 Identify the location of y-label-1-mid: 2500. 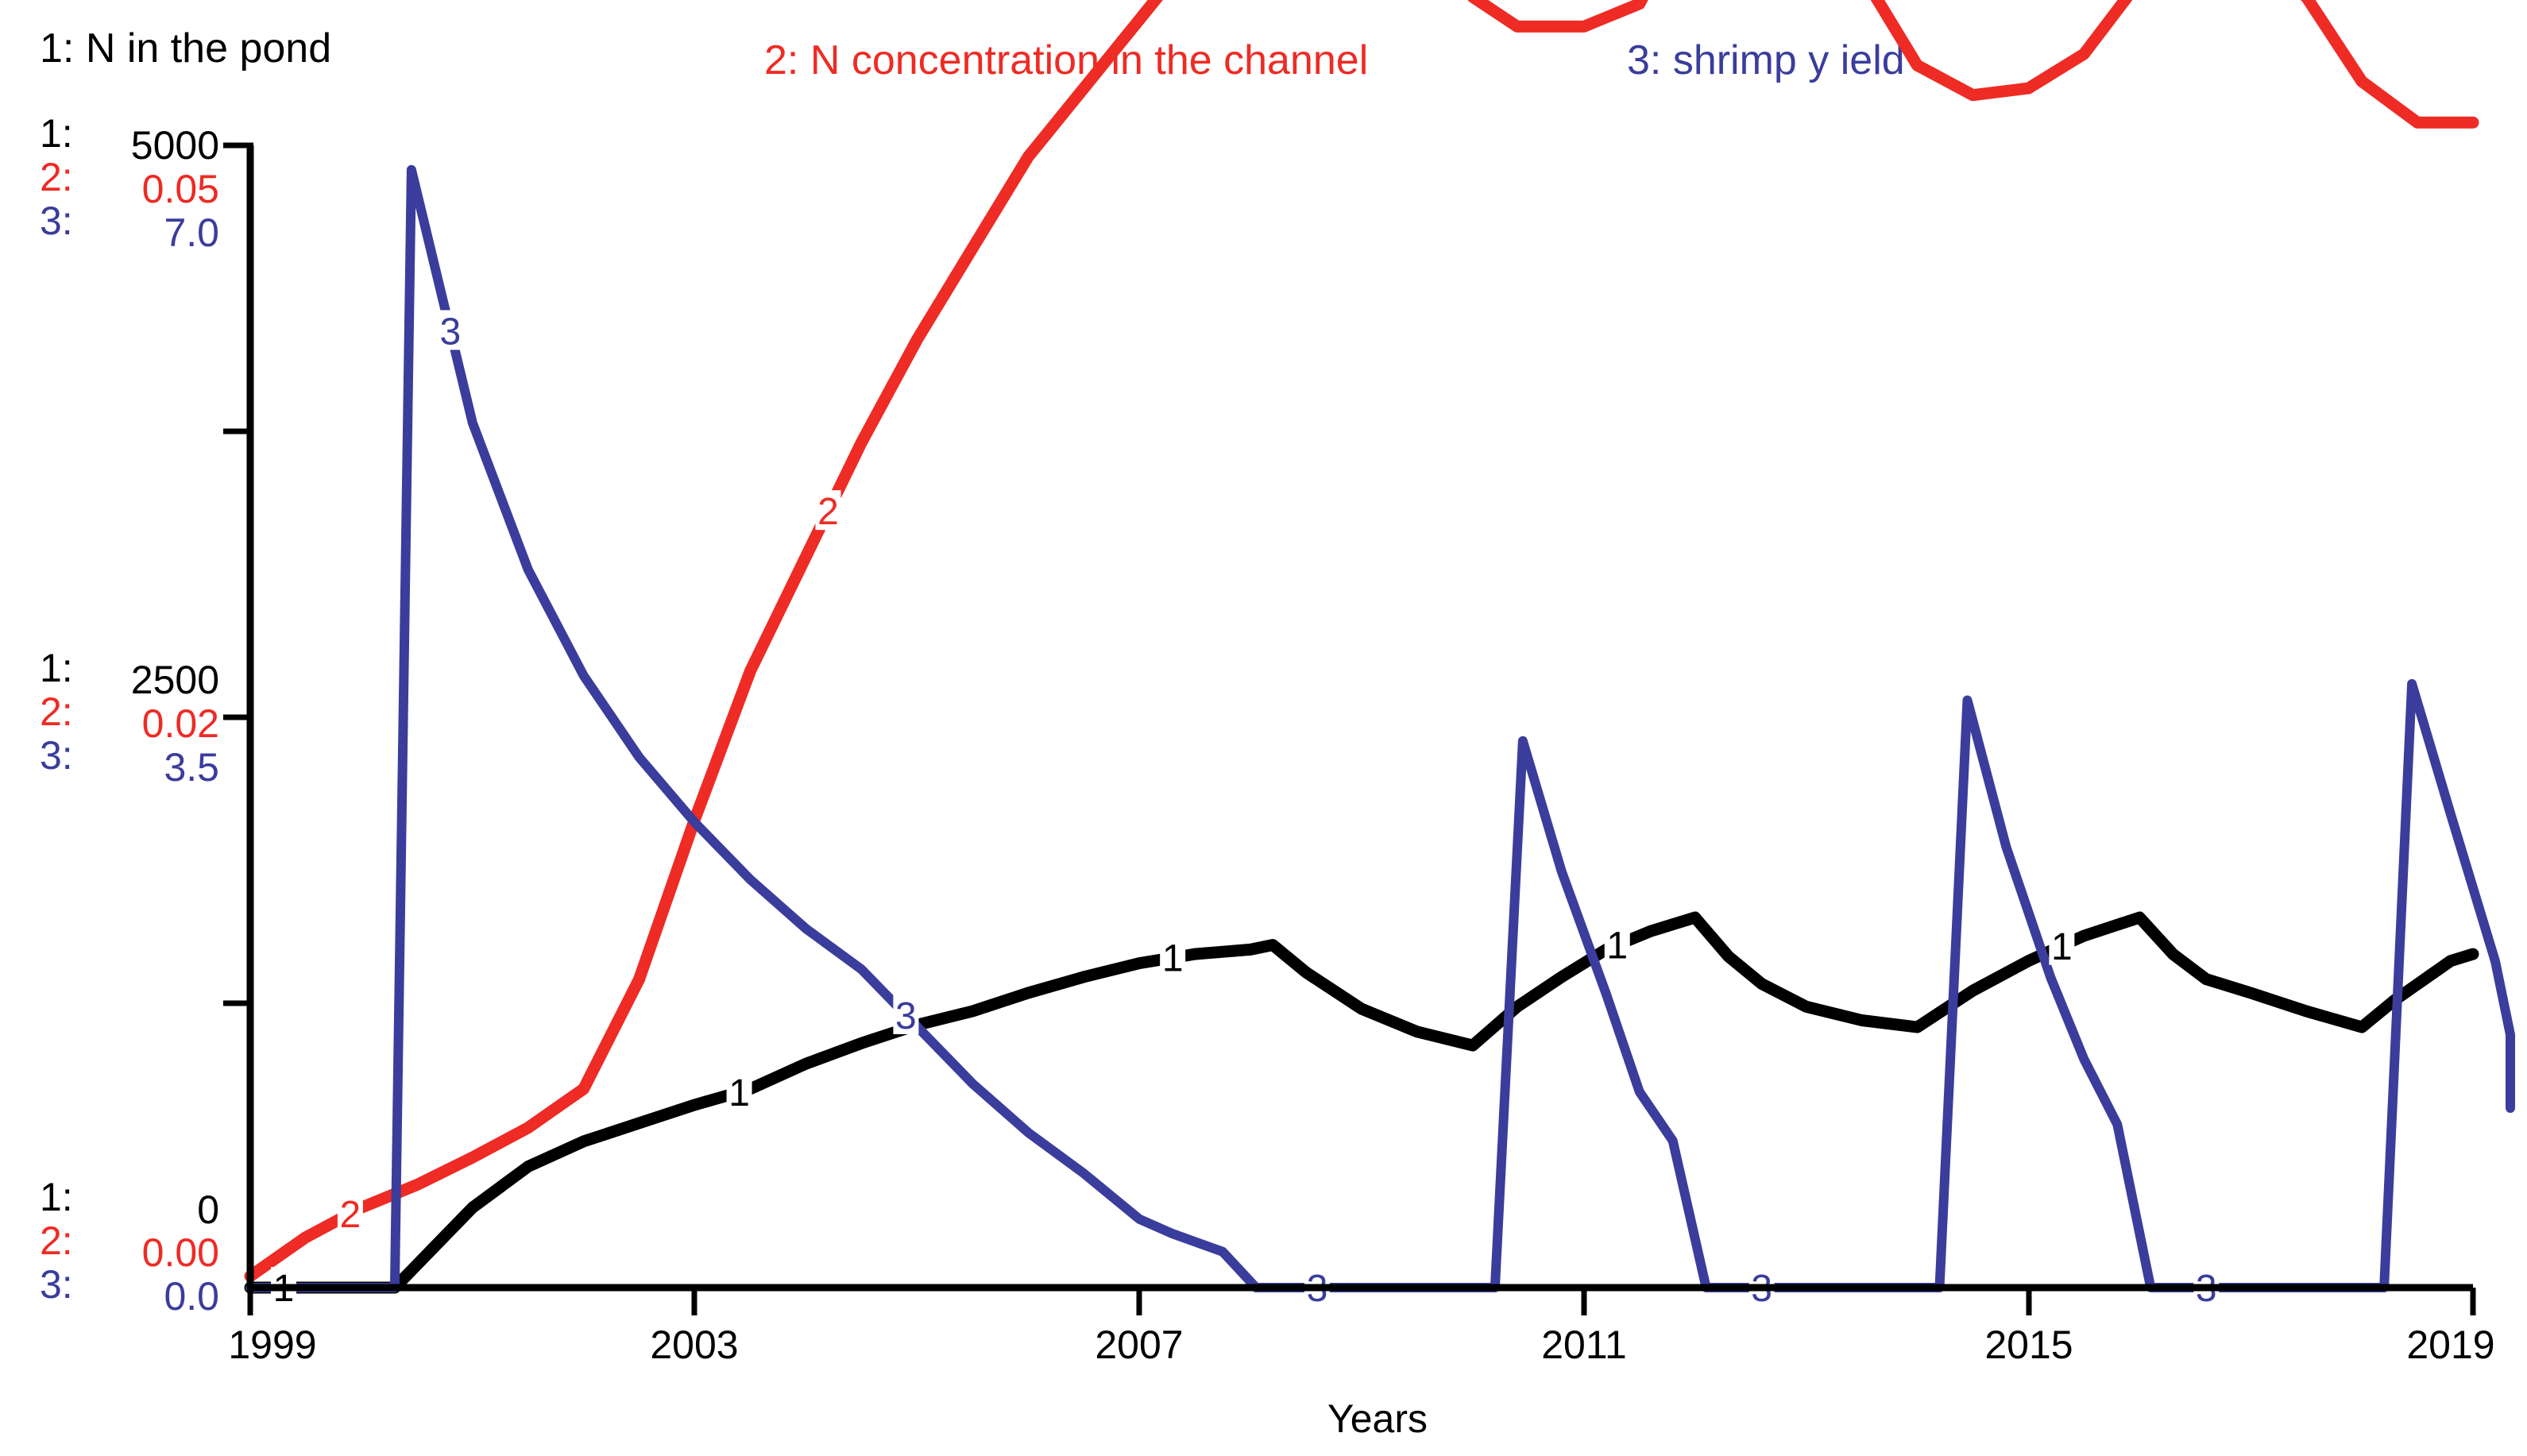
(175, 680).